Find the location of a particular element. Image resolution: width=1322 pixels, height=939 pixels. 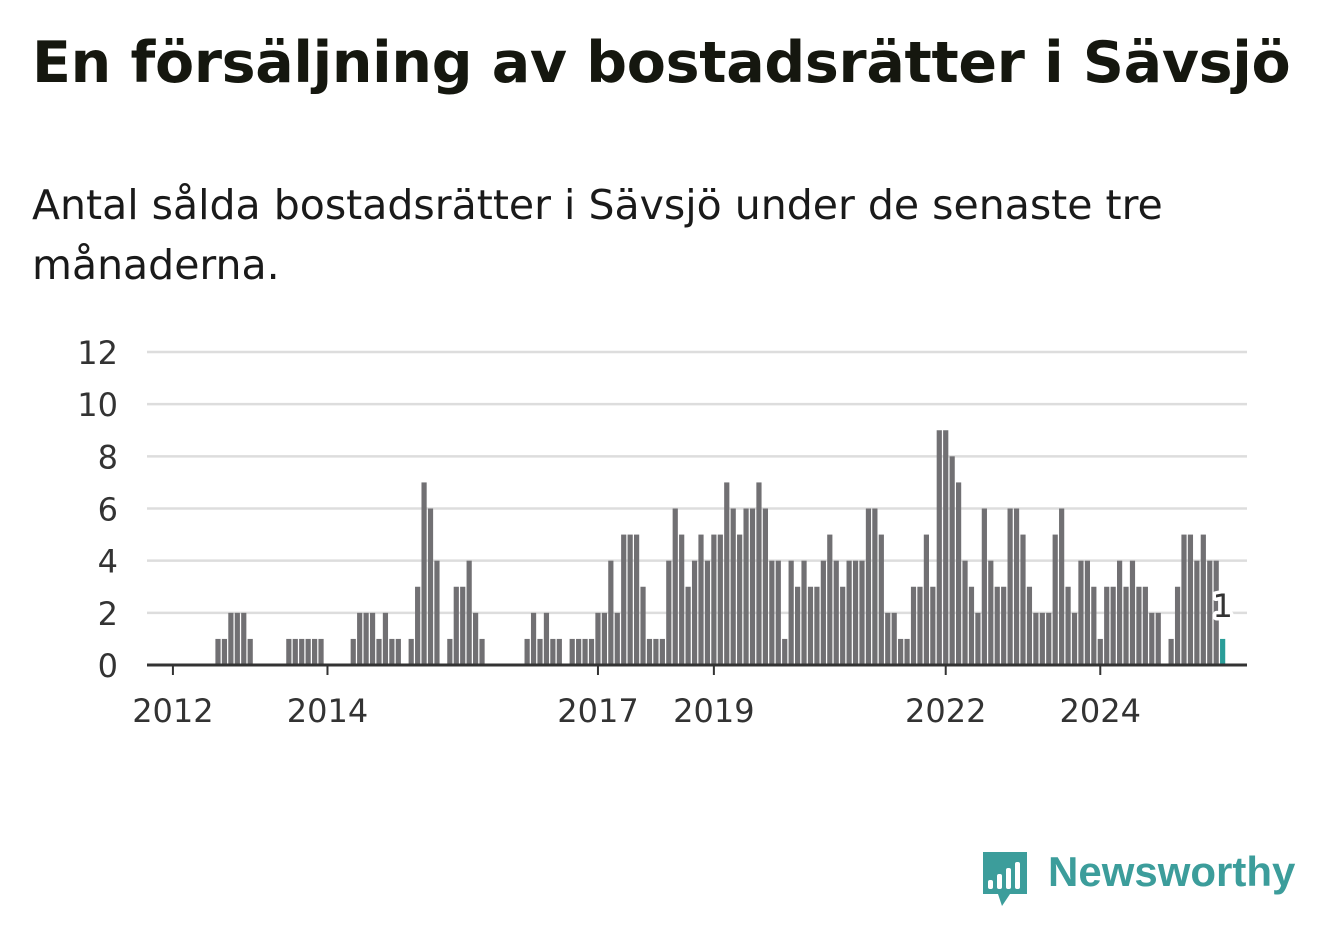

chart-title: En försäljning av bostadsrätter i Sävsjö is located at coordinates (661, 63).